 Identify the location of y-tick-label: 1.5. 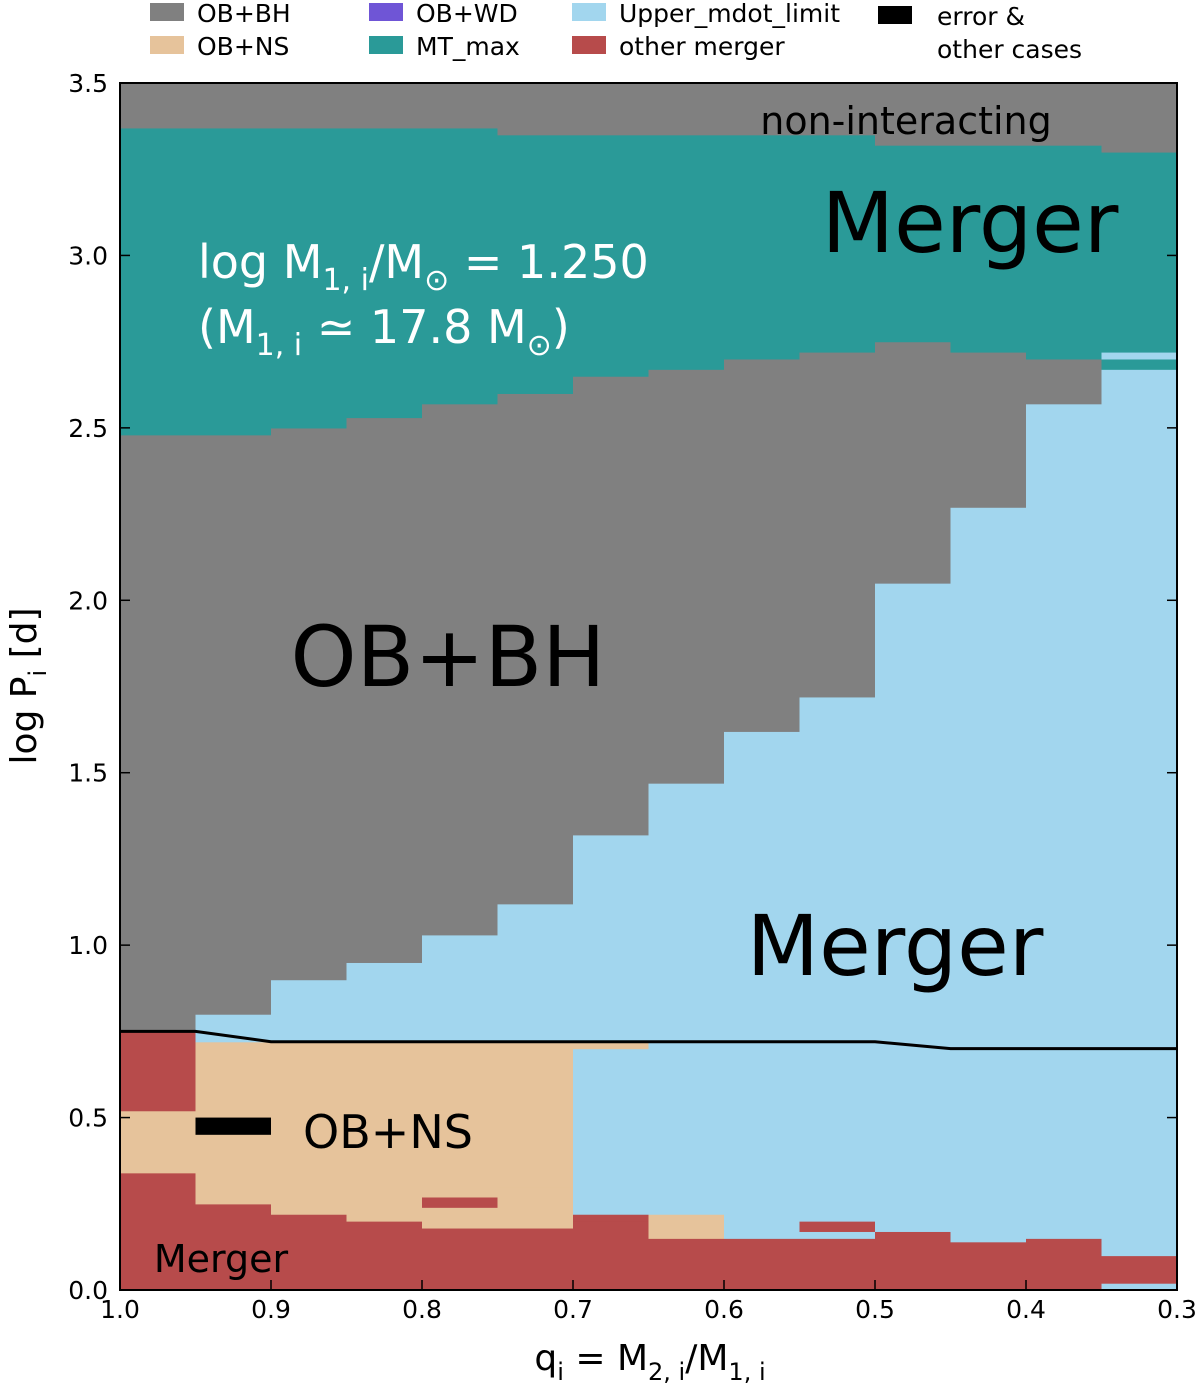
(88, 773).